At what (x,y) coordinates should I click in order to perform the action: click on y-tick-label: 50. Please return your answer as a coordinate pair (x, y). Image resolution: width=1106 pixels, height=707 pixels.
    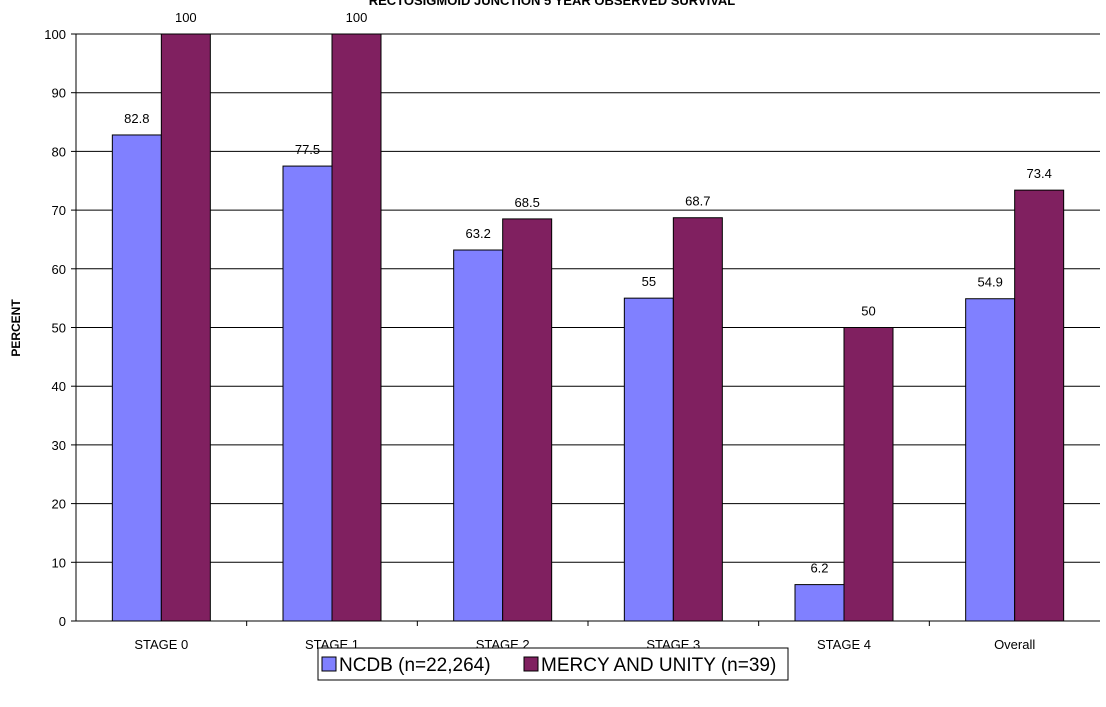
    Looking at the image, I should click on (59, 328).